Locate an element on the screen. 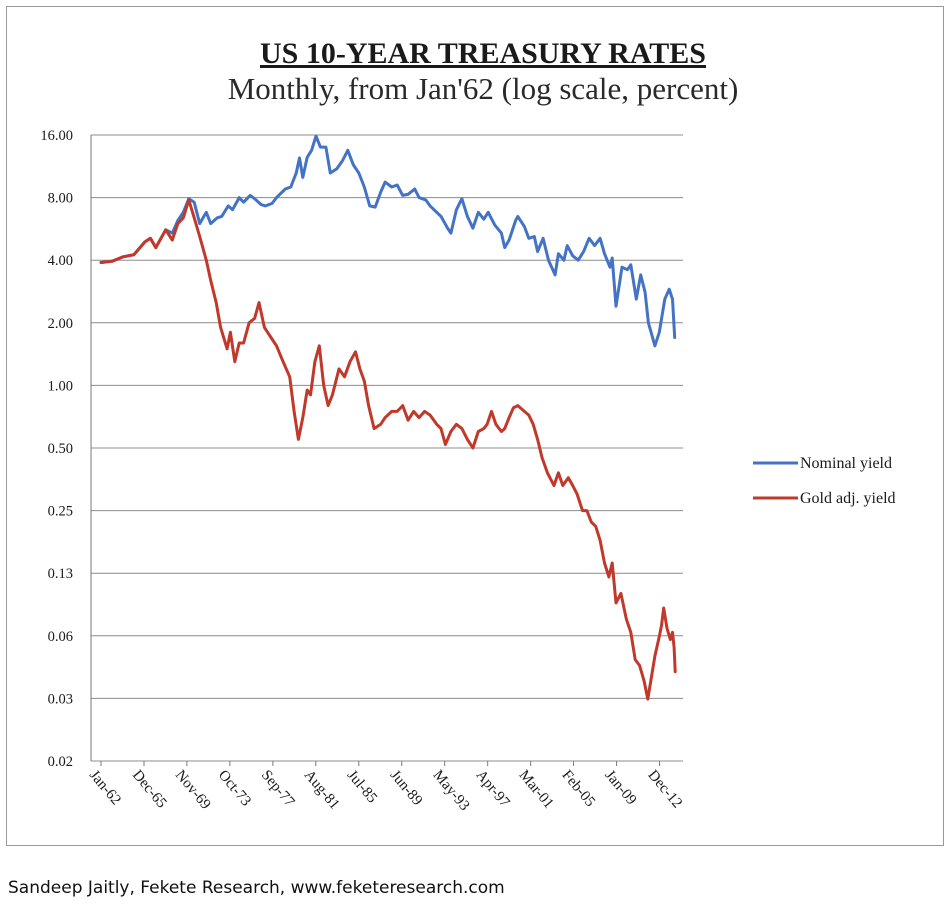  y-tick-label: 8.00 is located at coordinates (60, 199).